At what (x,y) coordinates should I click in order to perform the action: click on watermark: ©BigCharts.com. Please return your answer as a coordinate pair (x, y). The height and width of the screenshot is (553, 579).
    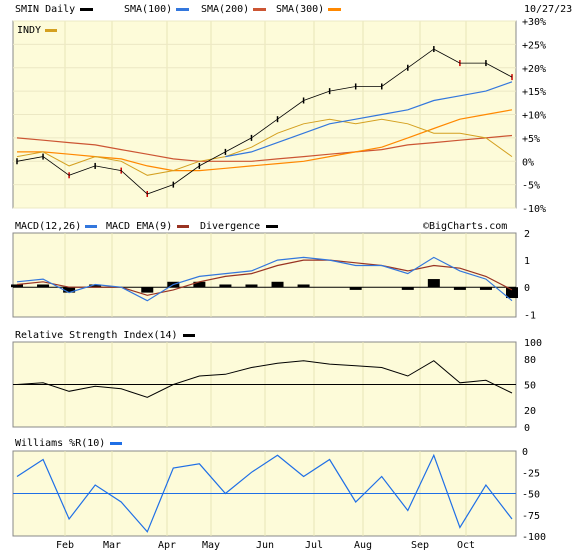
    Looking at the image, I should click on (465, 226).